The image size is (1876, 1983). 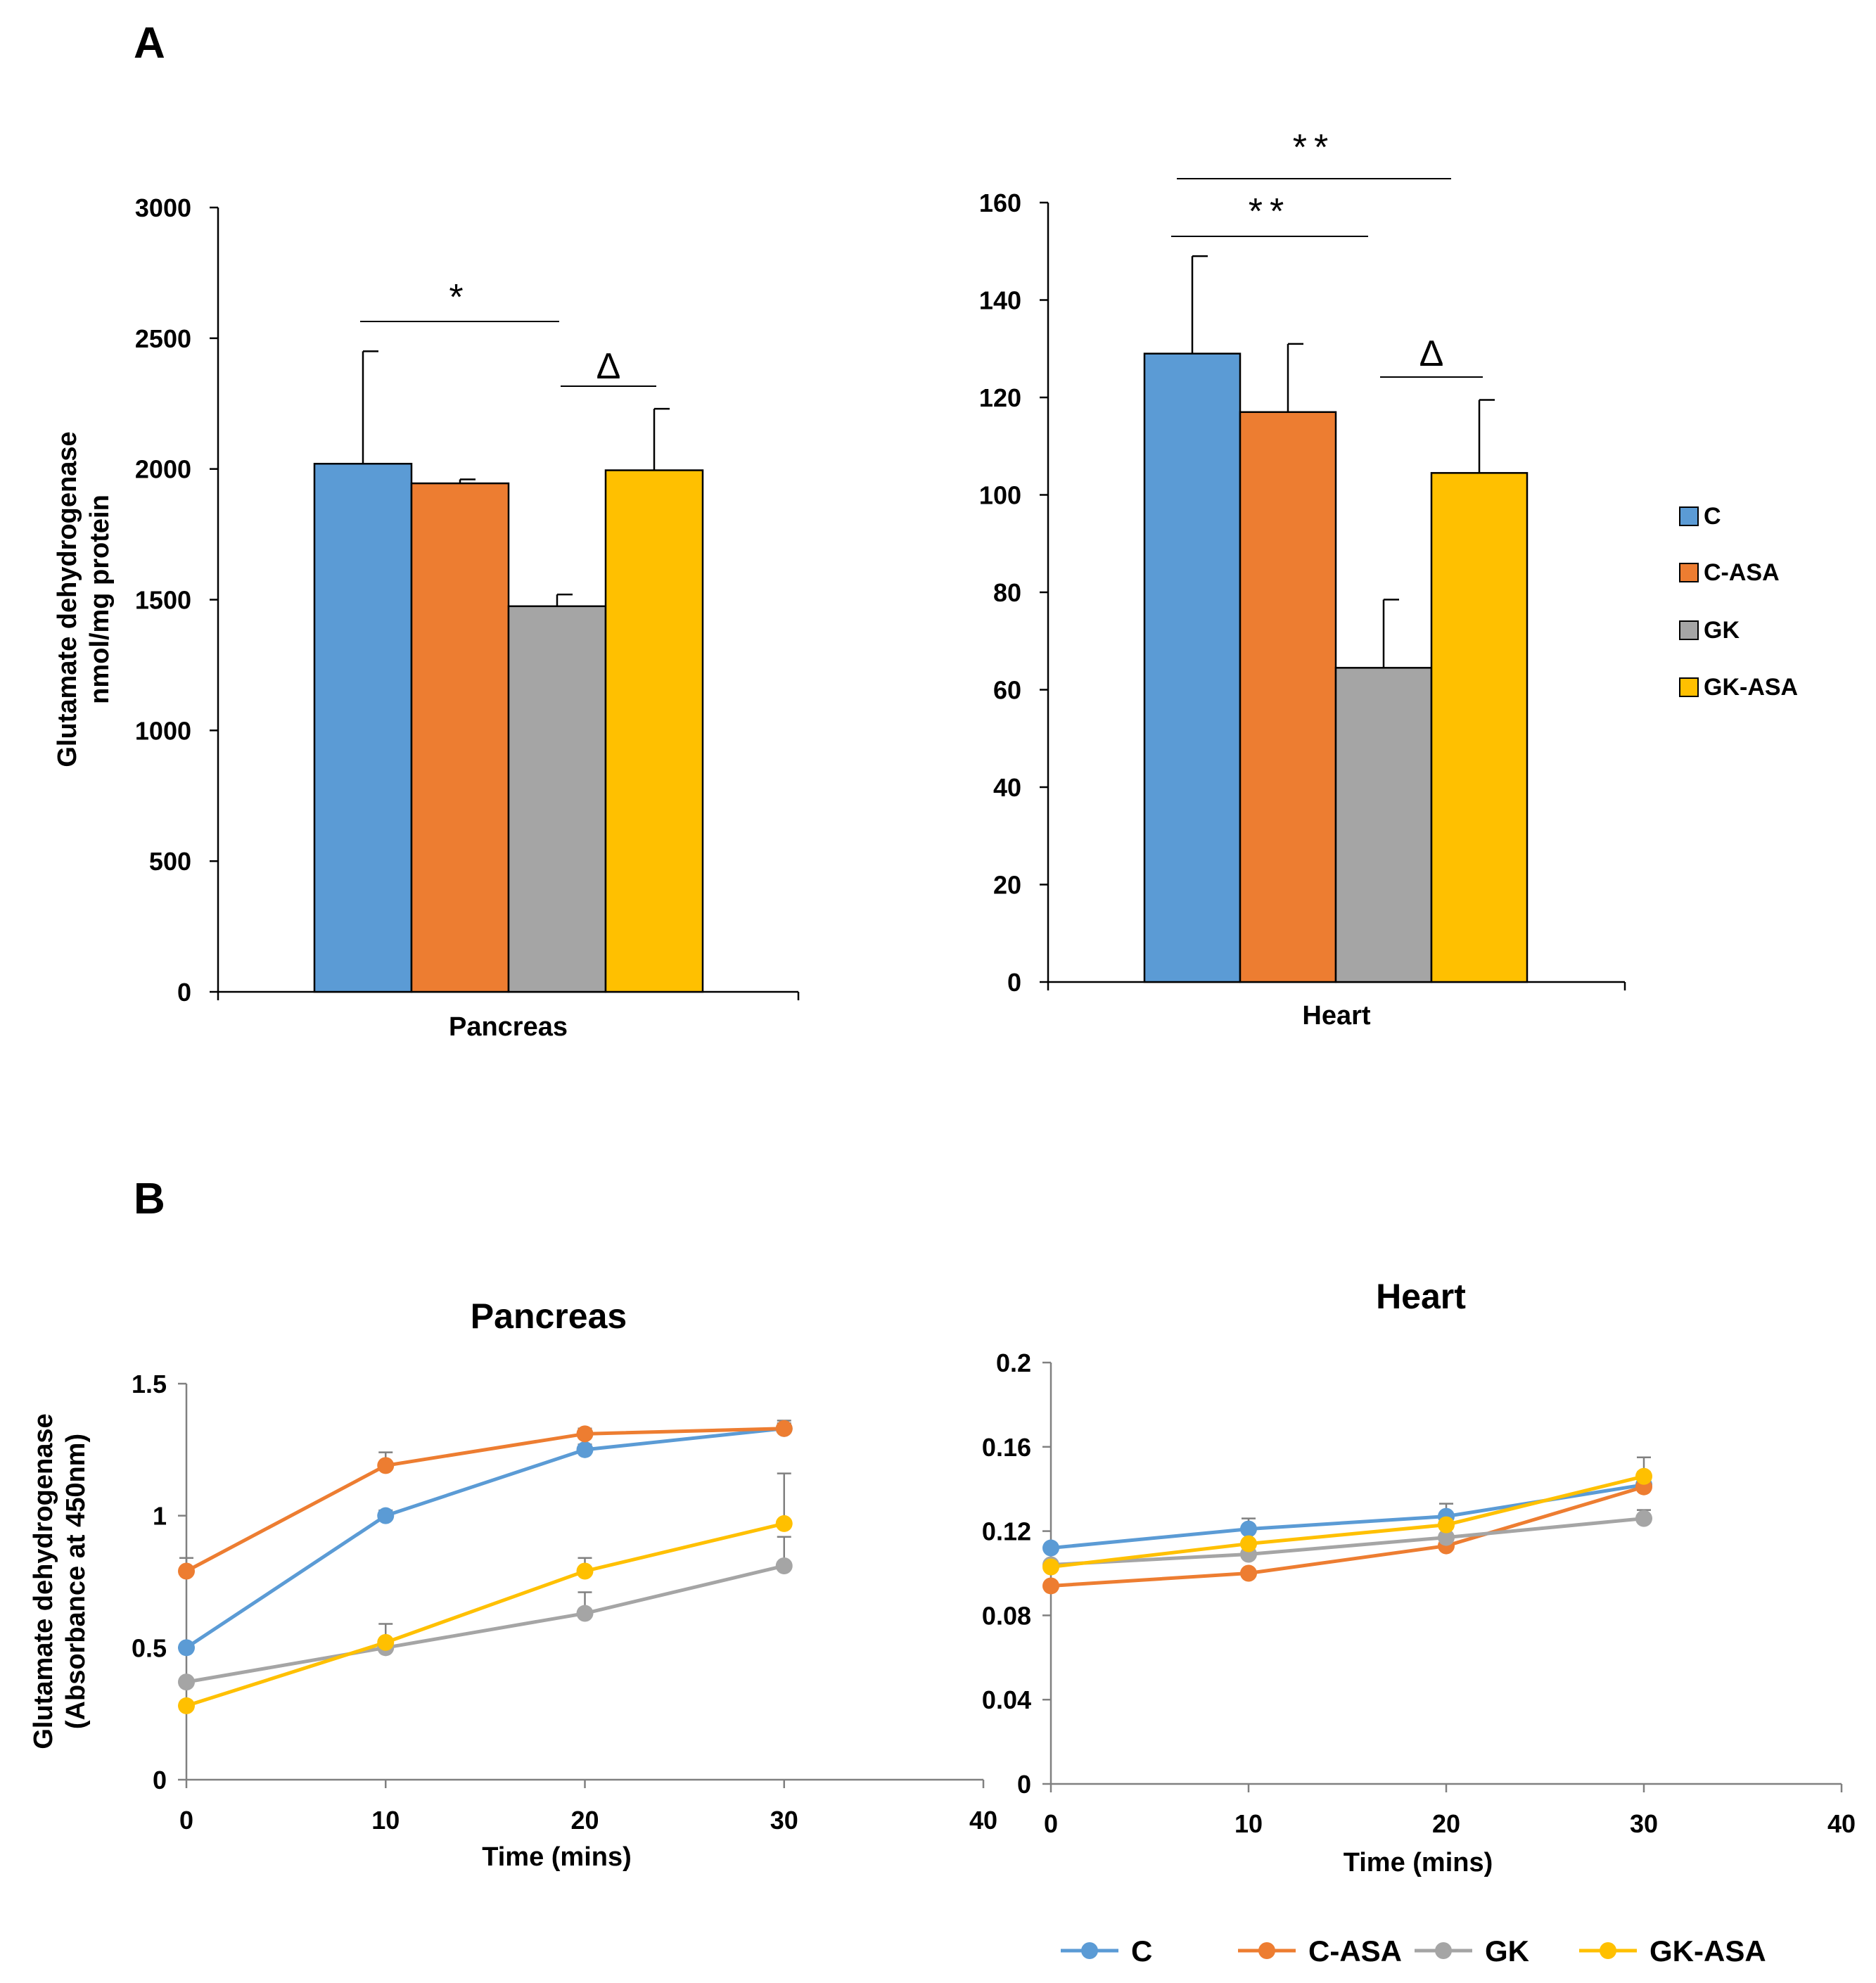 I want to click on legend-a-item-gk: GK, so click(x=1709, y=630).